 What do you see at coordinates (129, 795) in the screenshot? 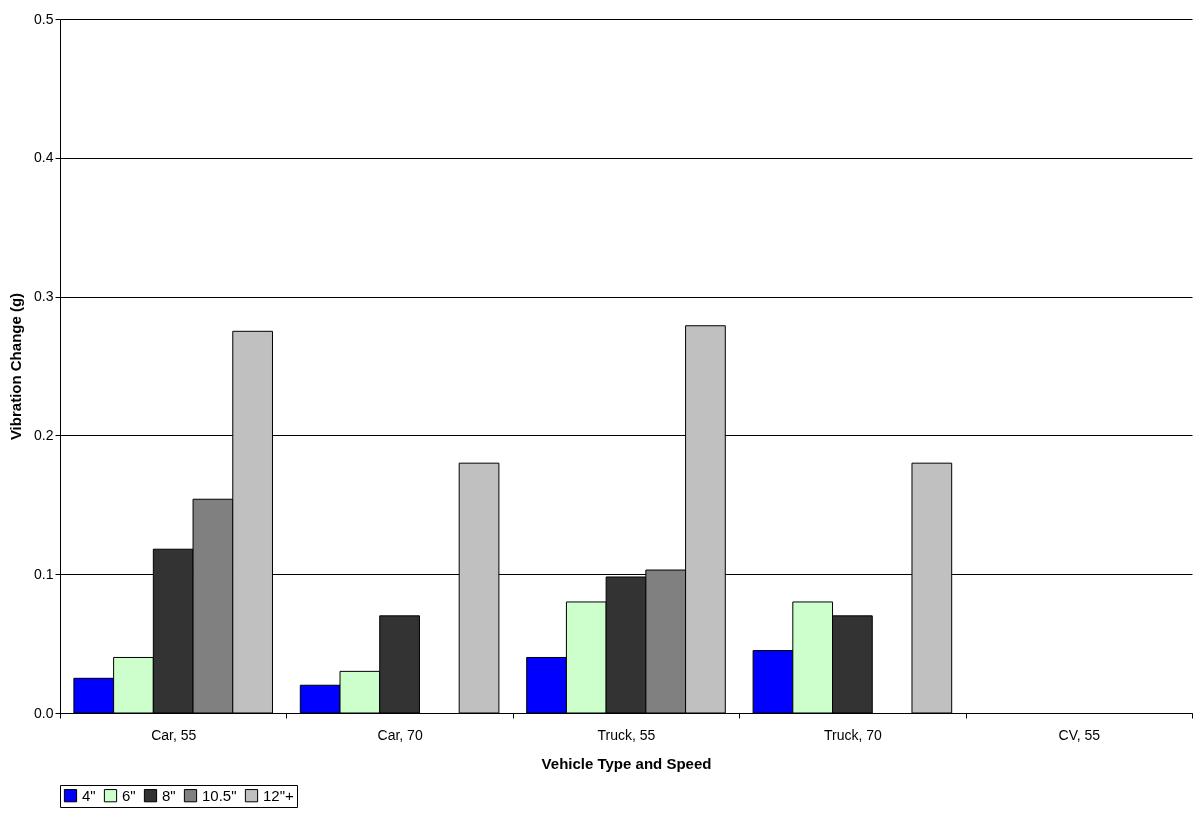
I see `legend-label: 6"` at bounding box center [129, 795].